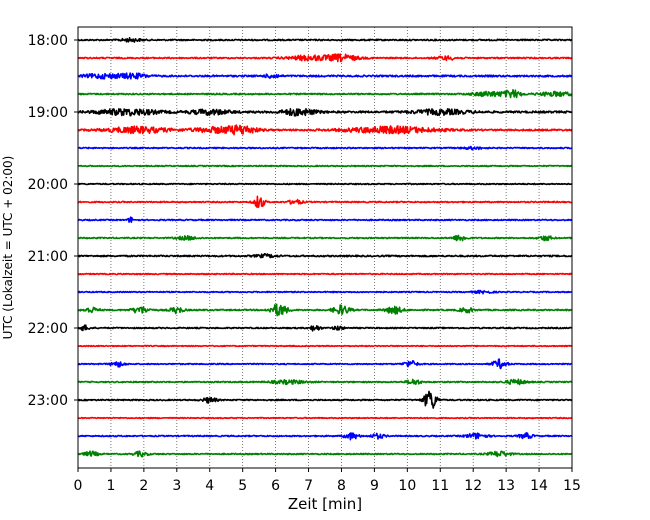 The height and width of the screenshot is (520, 650). What do you see at coordinates (209, 486) in the screenshot?
I see `x-tick-label: 4` at bounding box center [209, 486].